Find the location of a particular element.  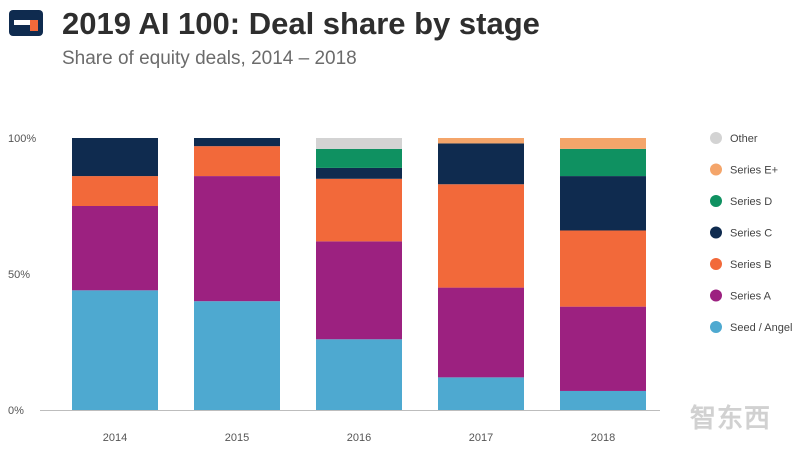

bar-segment-series-a-2017 is located at coordinates (481, 332).